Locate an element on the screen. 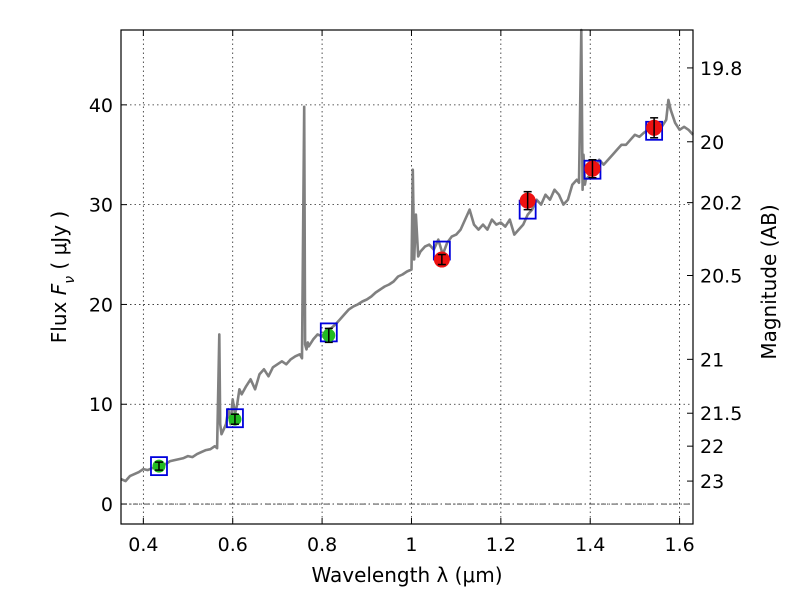  right-tick-label: 23 is located at coordinates (712, 482).